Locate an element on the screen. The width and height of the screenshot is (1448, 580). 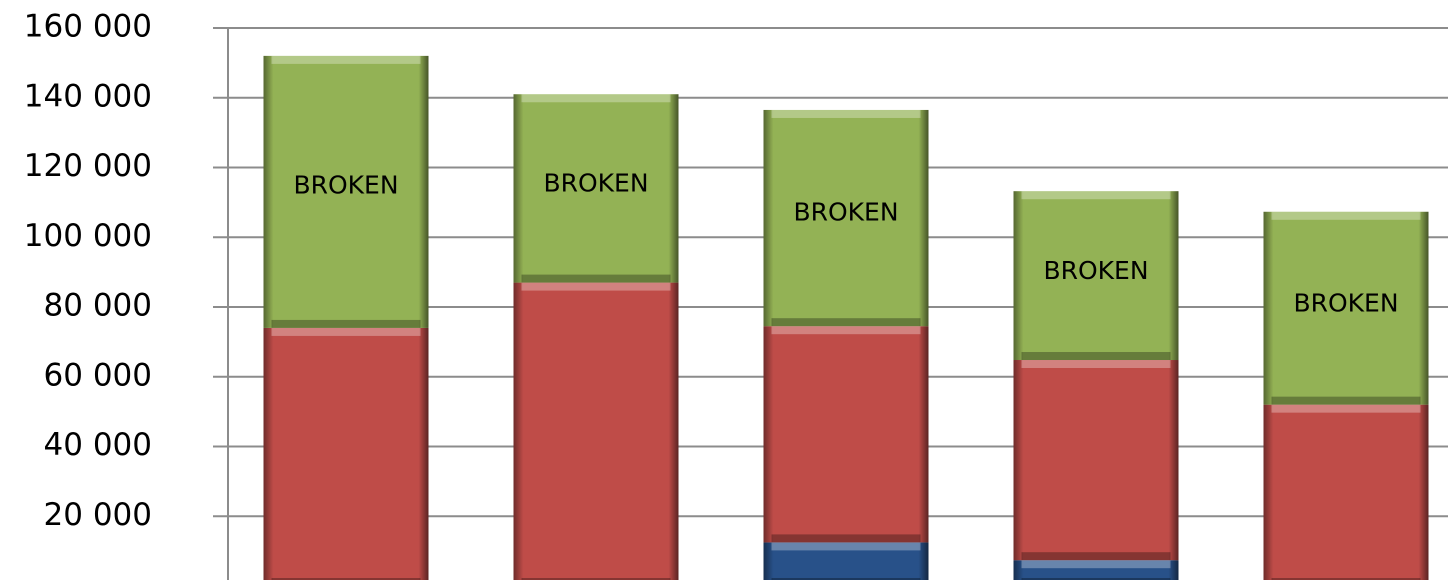
y-tick-label: 60 000 is located at coordinates (98, 375).